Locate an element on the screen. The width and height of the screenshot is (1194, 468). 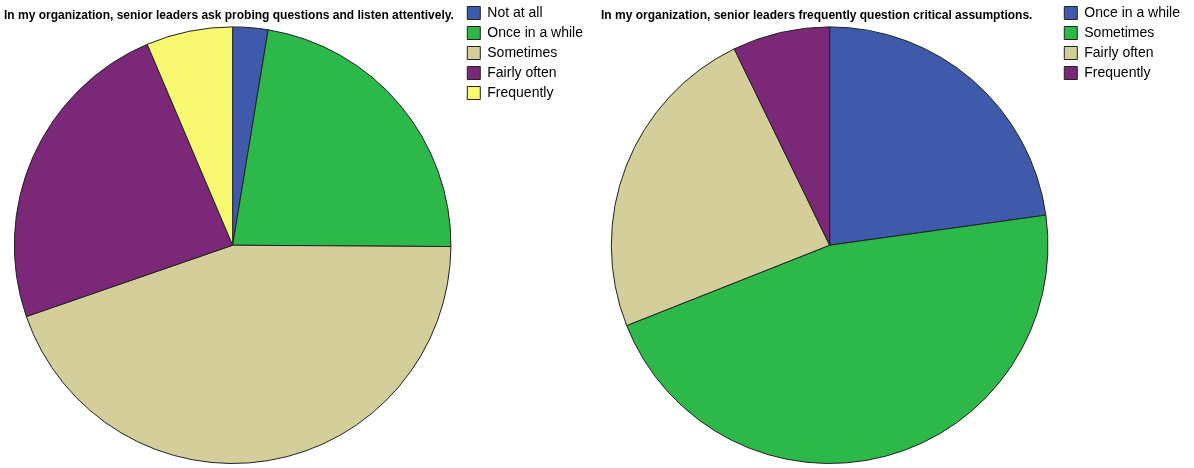
chart-title: In my organization, senior leaders ask probing questions and listen attentively. is located at coordinates (229, 14).